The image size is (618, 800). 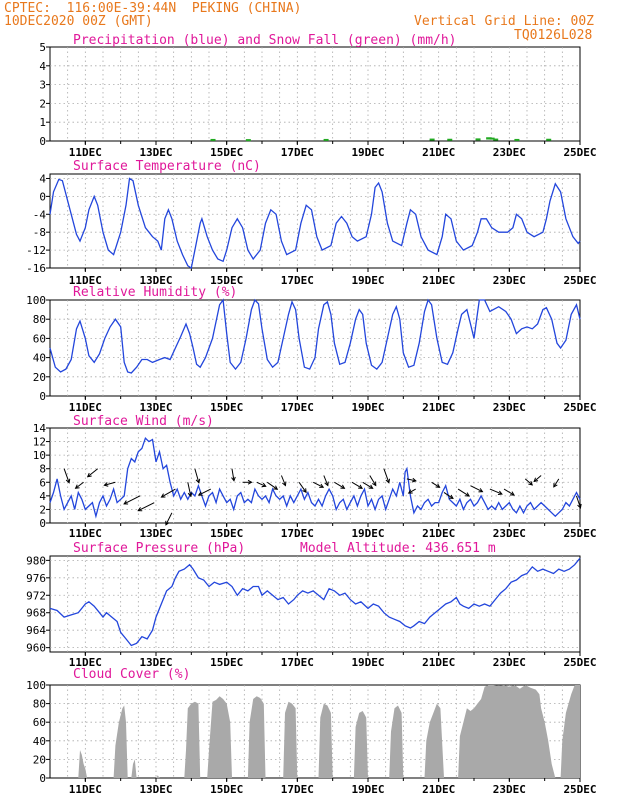 What do you see at coordinates (42, 47) in the screenshot?
I see `y-tick-label: 5` at bounding box center [42, 47].